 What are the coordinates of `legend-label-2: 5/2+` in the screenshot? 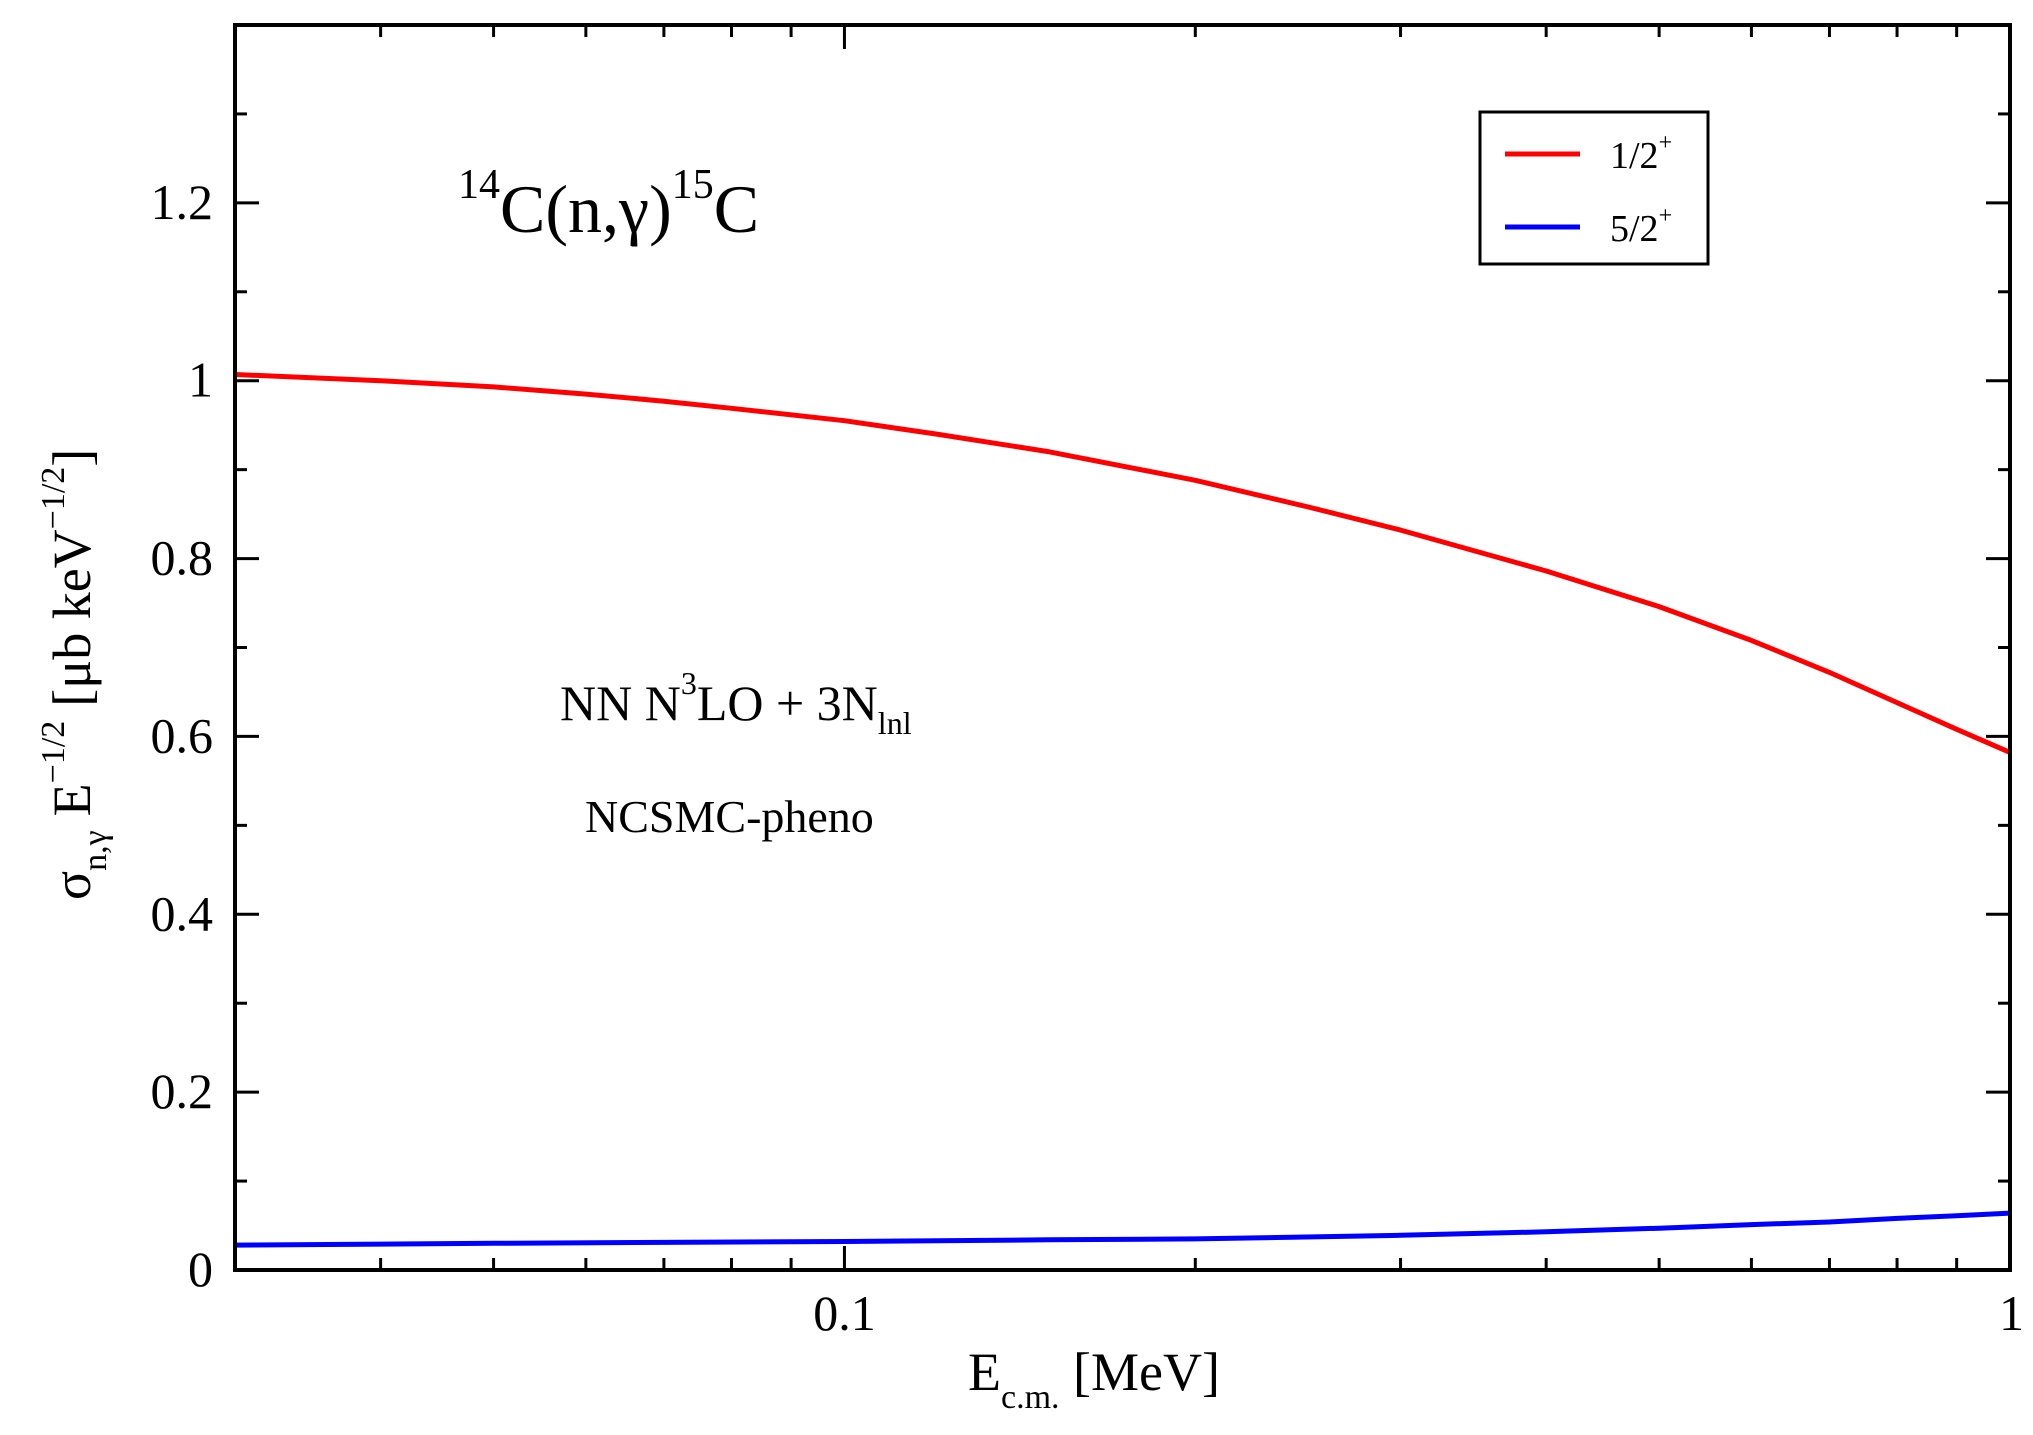 It's located at (1641, 226).